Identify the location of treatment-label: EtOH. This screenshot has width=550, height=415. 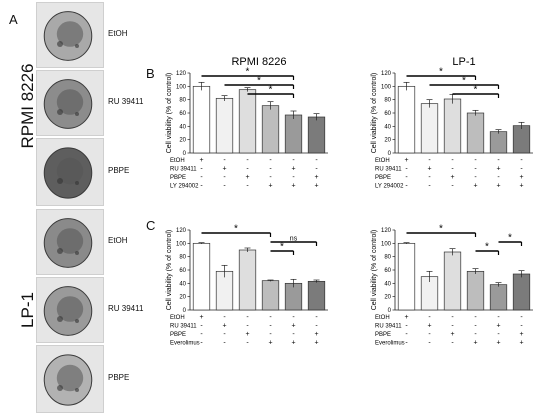
(382, 318).